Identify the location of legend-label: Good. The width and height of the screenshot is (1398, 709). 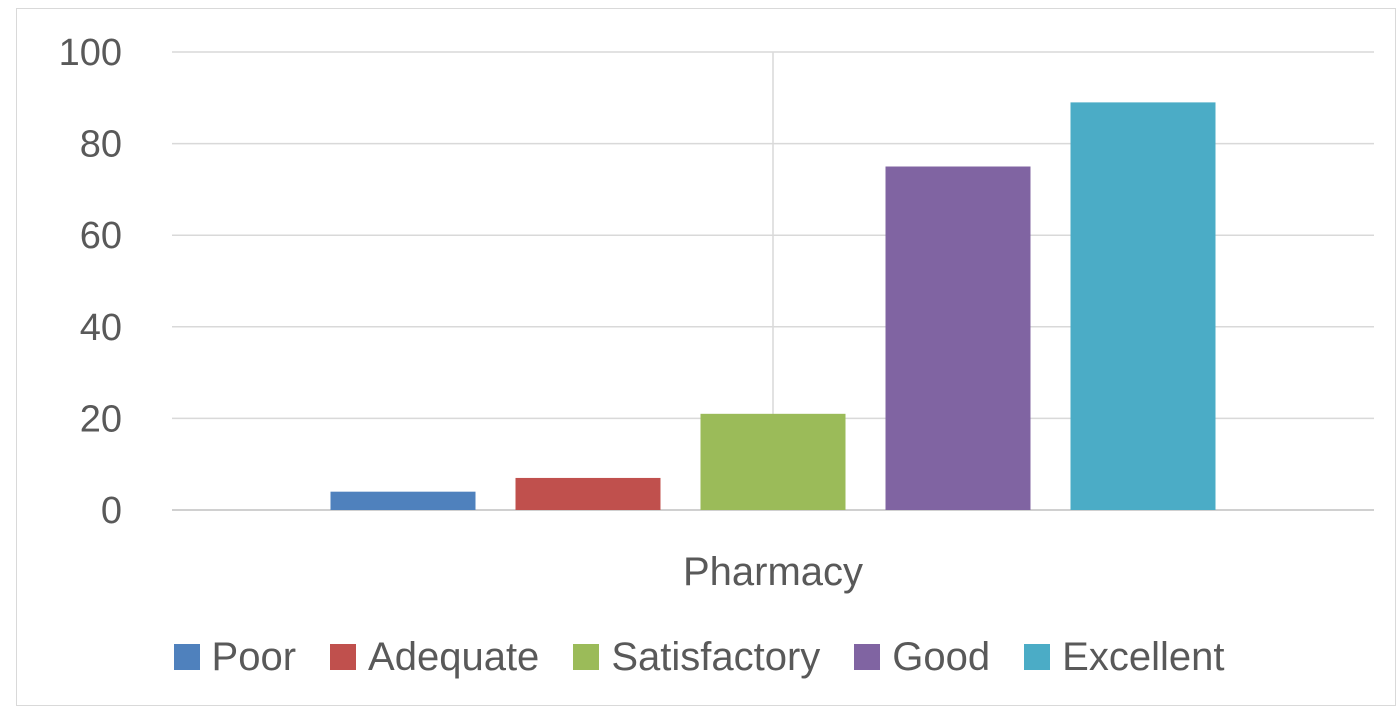
(941, 657).